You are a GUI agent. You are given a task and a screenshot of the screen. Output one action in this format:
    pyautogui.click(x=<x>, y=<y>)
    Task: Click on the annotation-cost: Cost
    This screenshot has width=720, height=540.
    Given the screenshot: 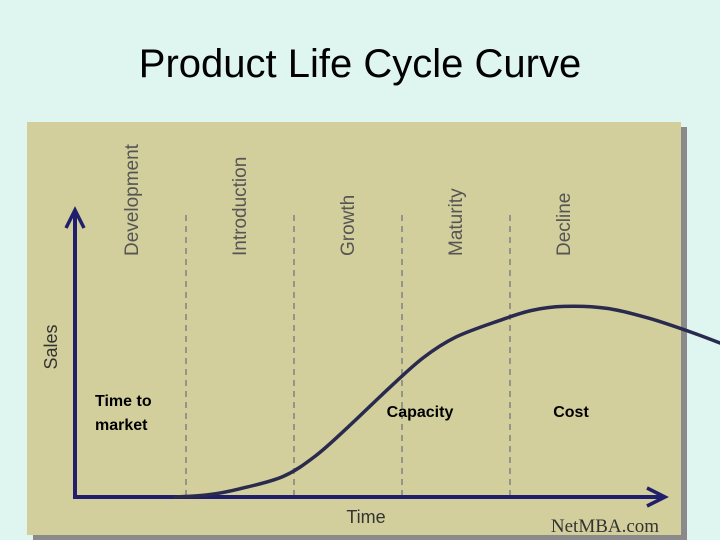 What is the action you would take?
    pyautogui.click(x=571, y=412)
    